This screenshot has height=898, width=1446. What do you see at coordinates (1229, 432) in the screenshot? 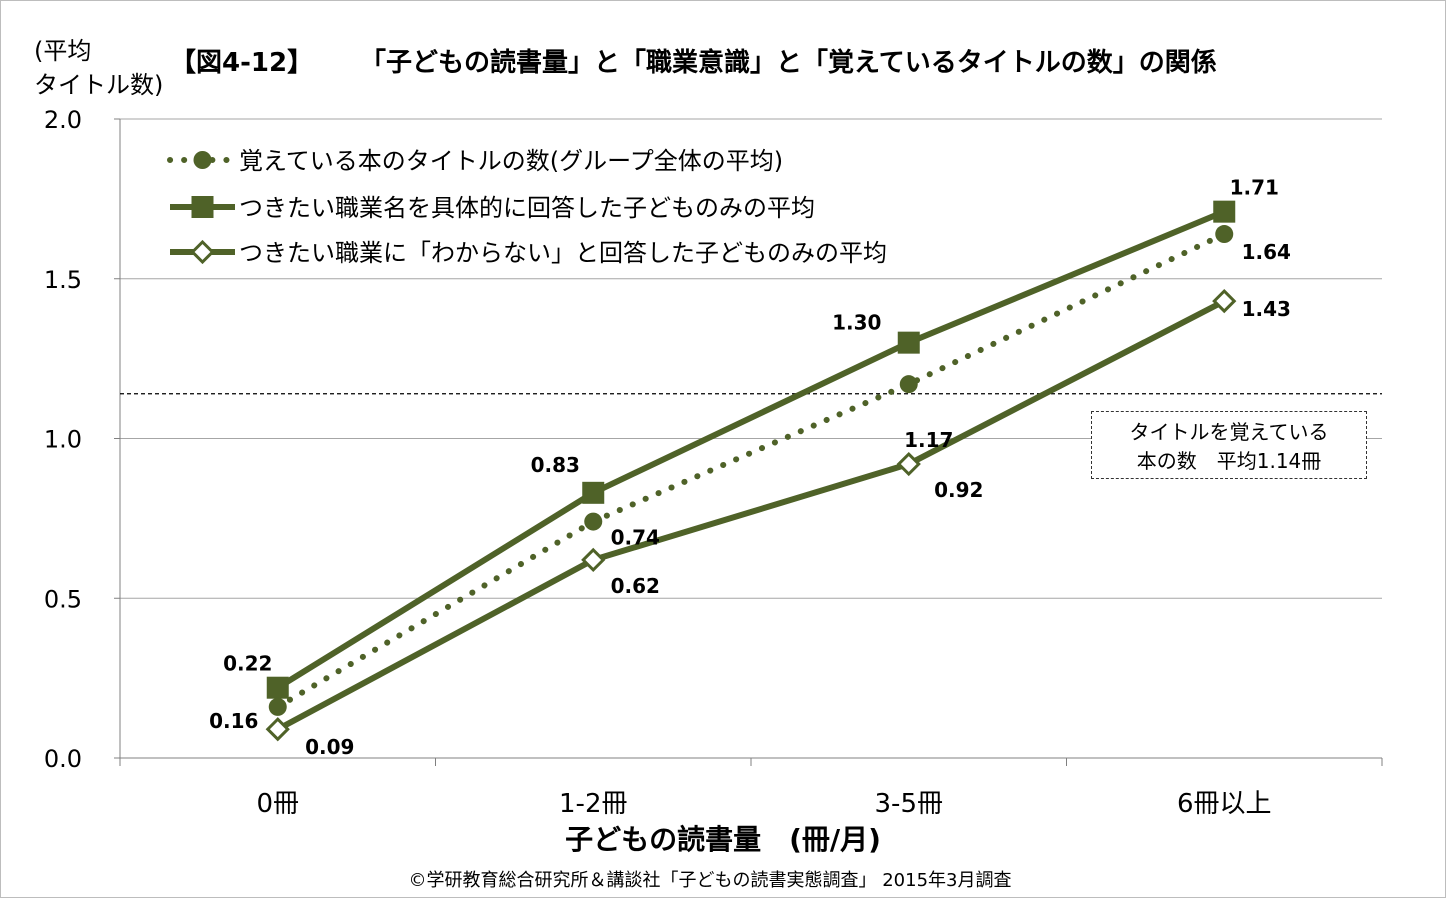
I see `annotation-line-1: タイトルを覚えている` at bounding box center [1229, 432].